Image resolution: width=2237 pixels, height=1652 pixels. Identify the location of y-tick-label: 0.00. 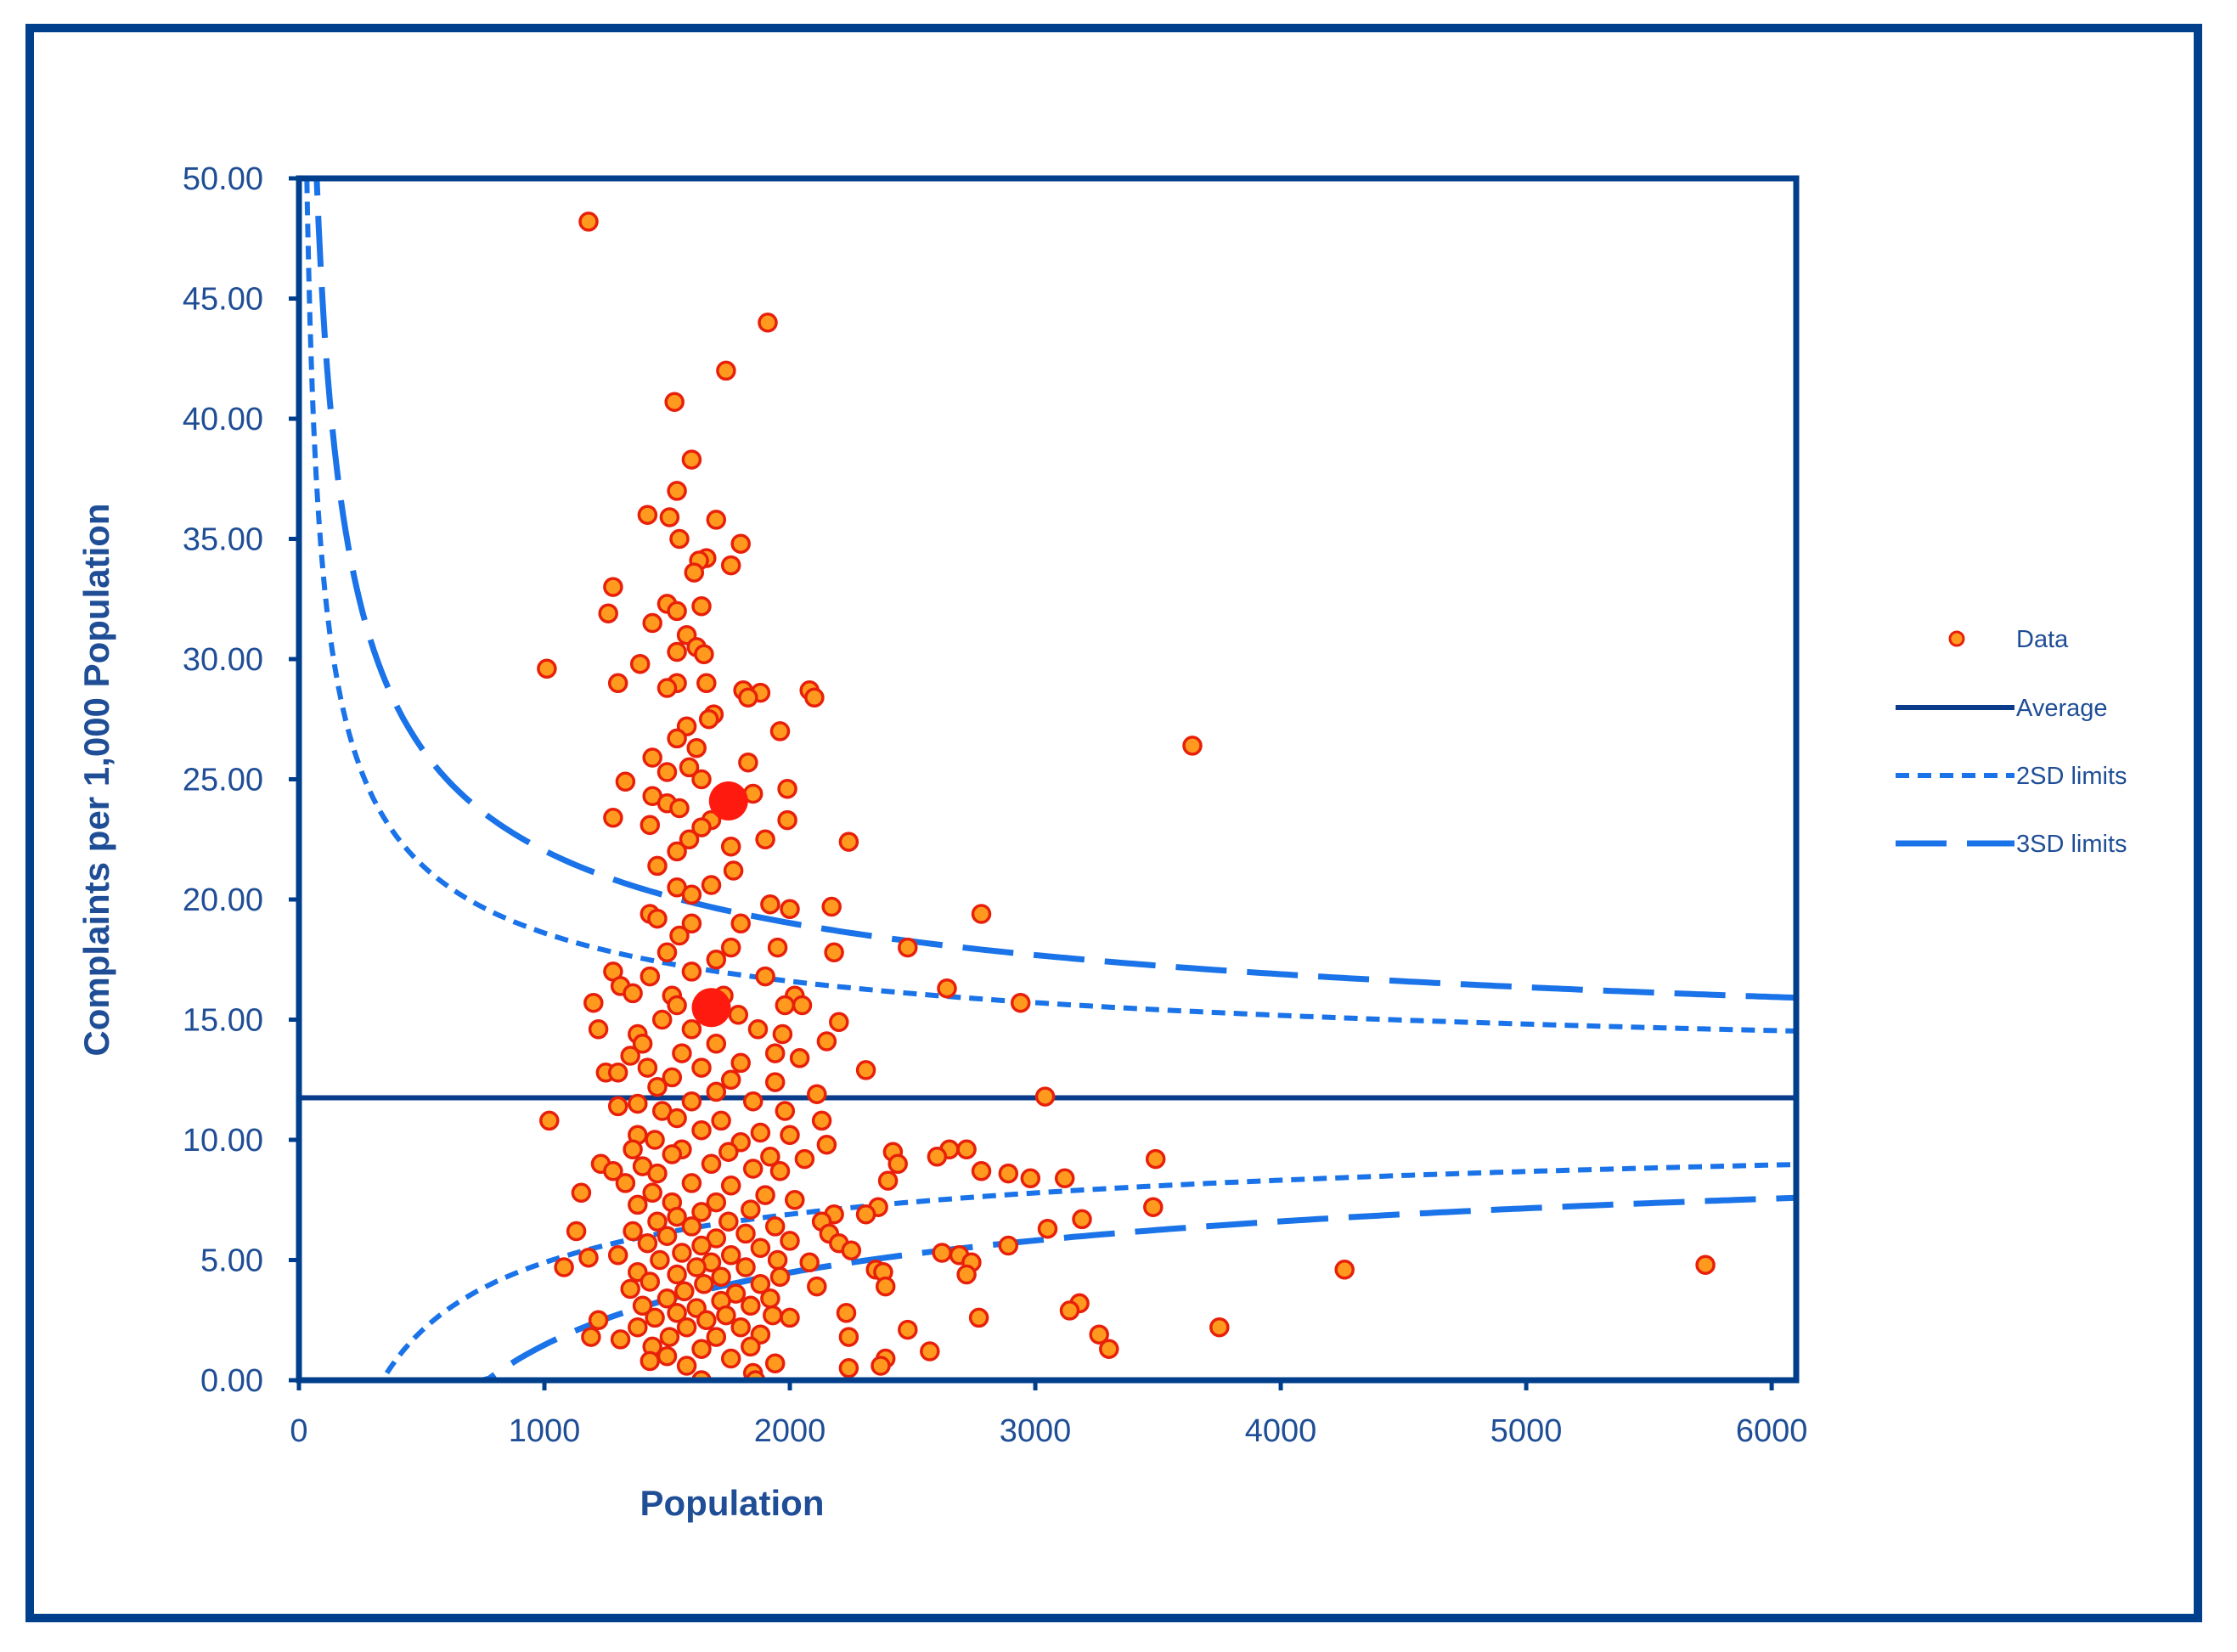
(231, 1381).